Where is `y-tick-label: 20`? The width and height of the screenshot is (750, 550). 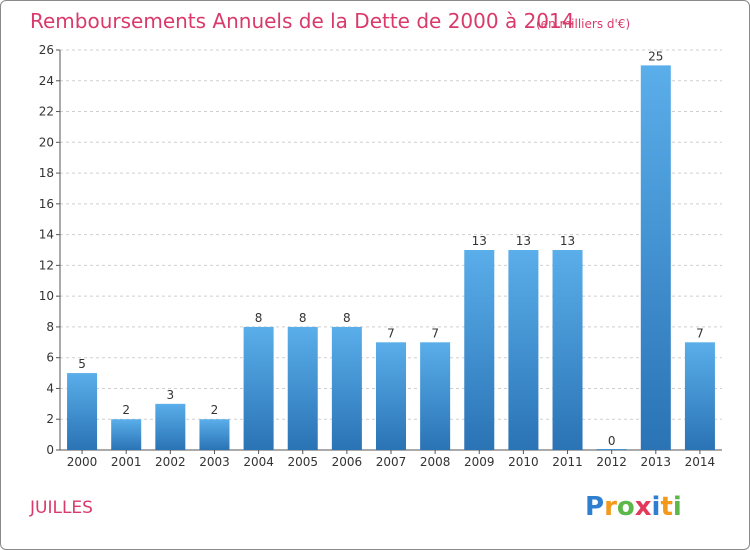
y-tick-label: 20 is located at coordinates (46, 142).